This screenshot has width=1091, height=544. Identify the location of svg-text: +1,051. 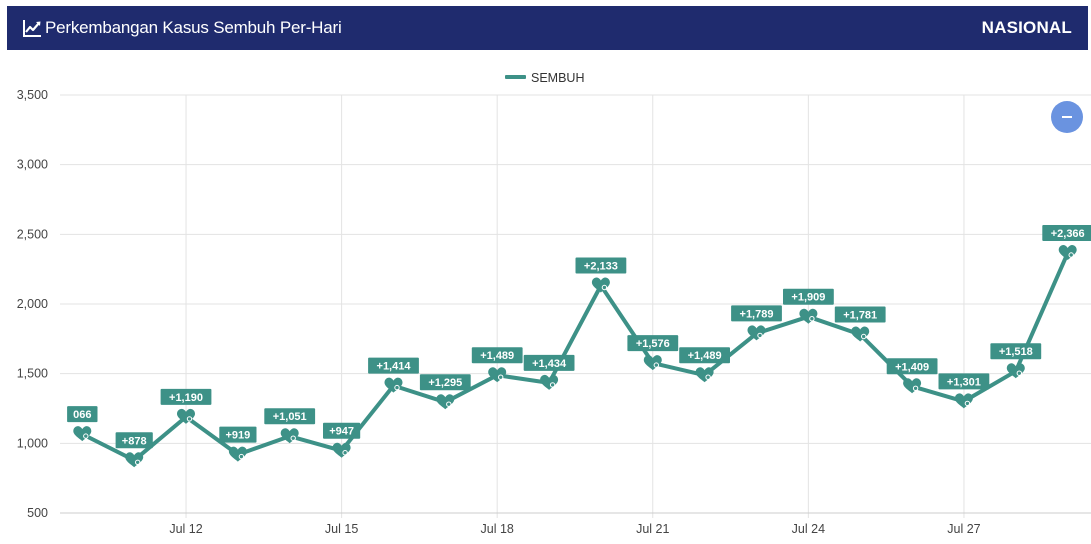
(290, 417).